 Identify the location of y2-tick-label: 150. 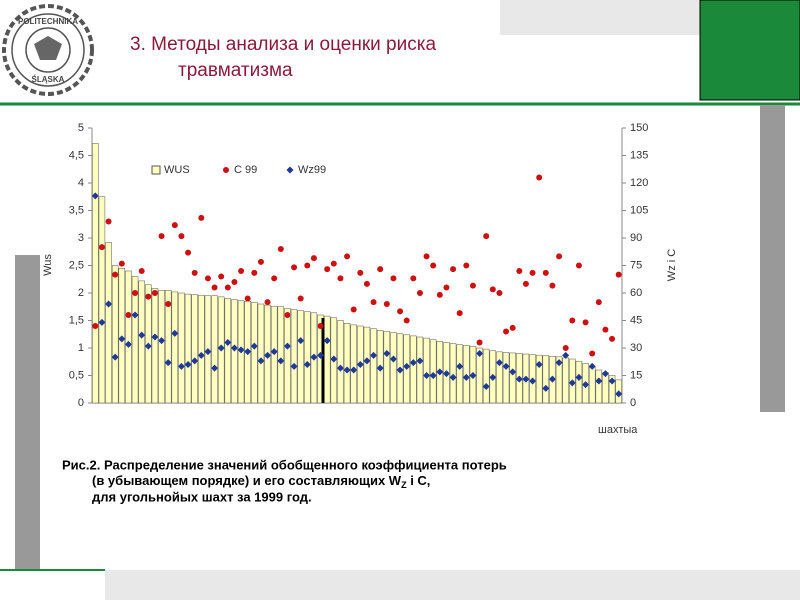
(639, 128).